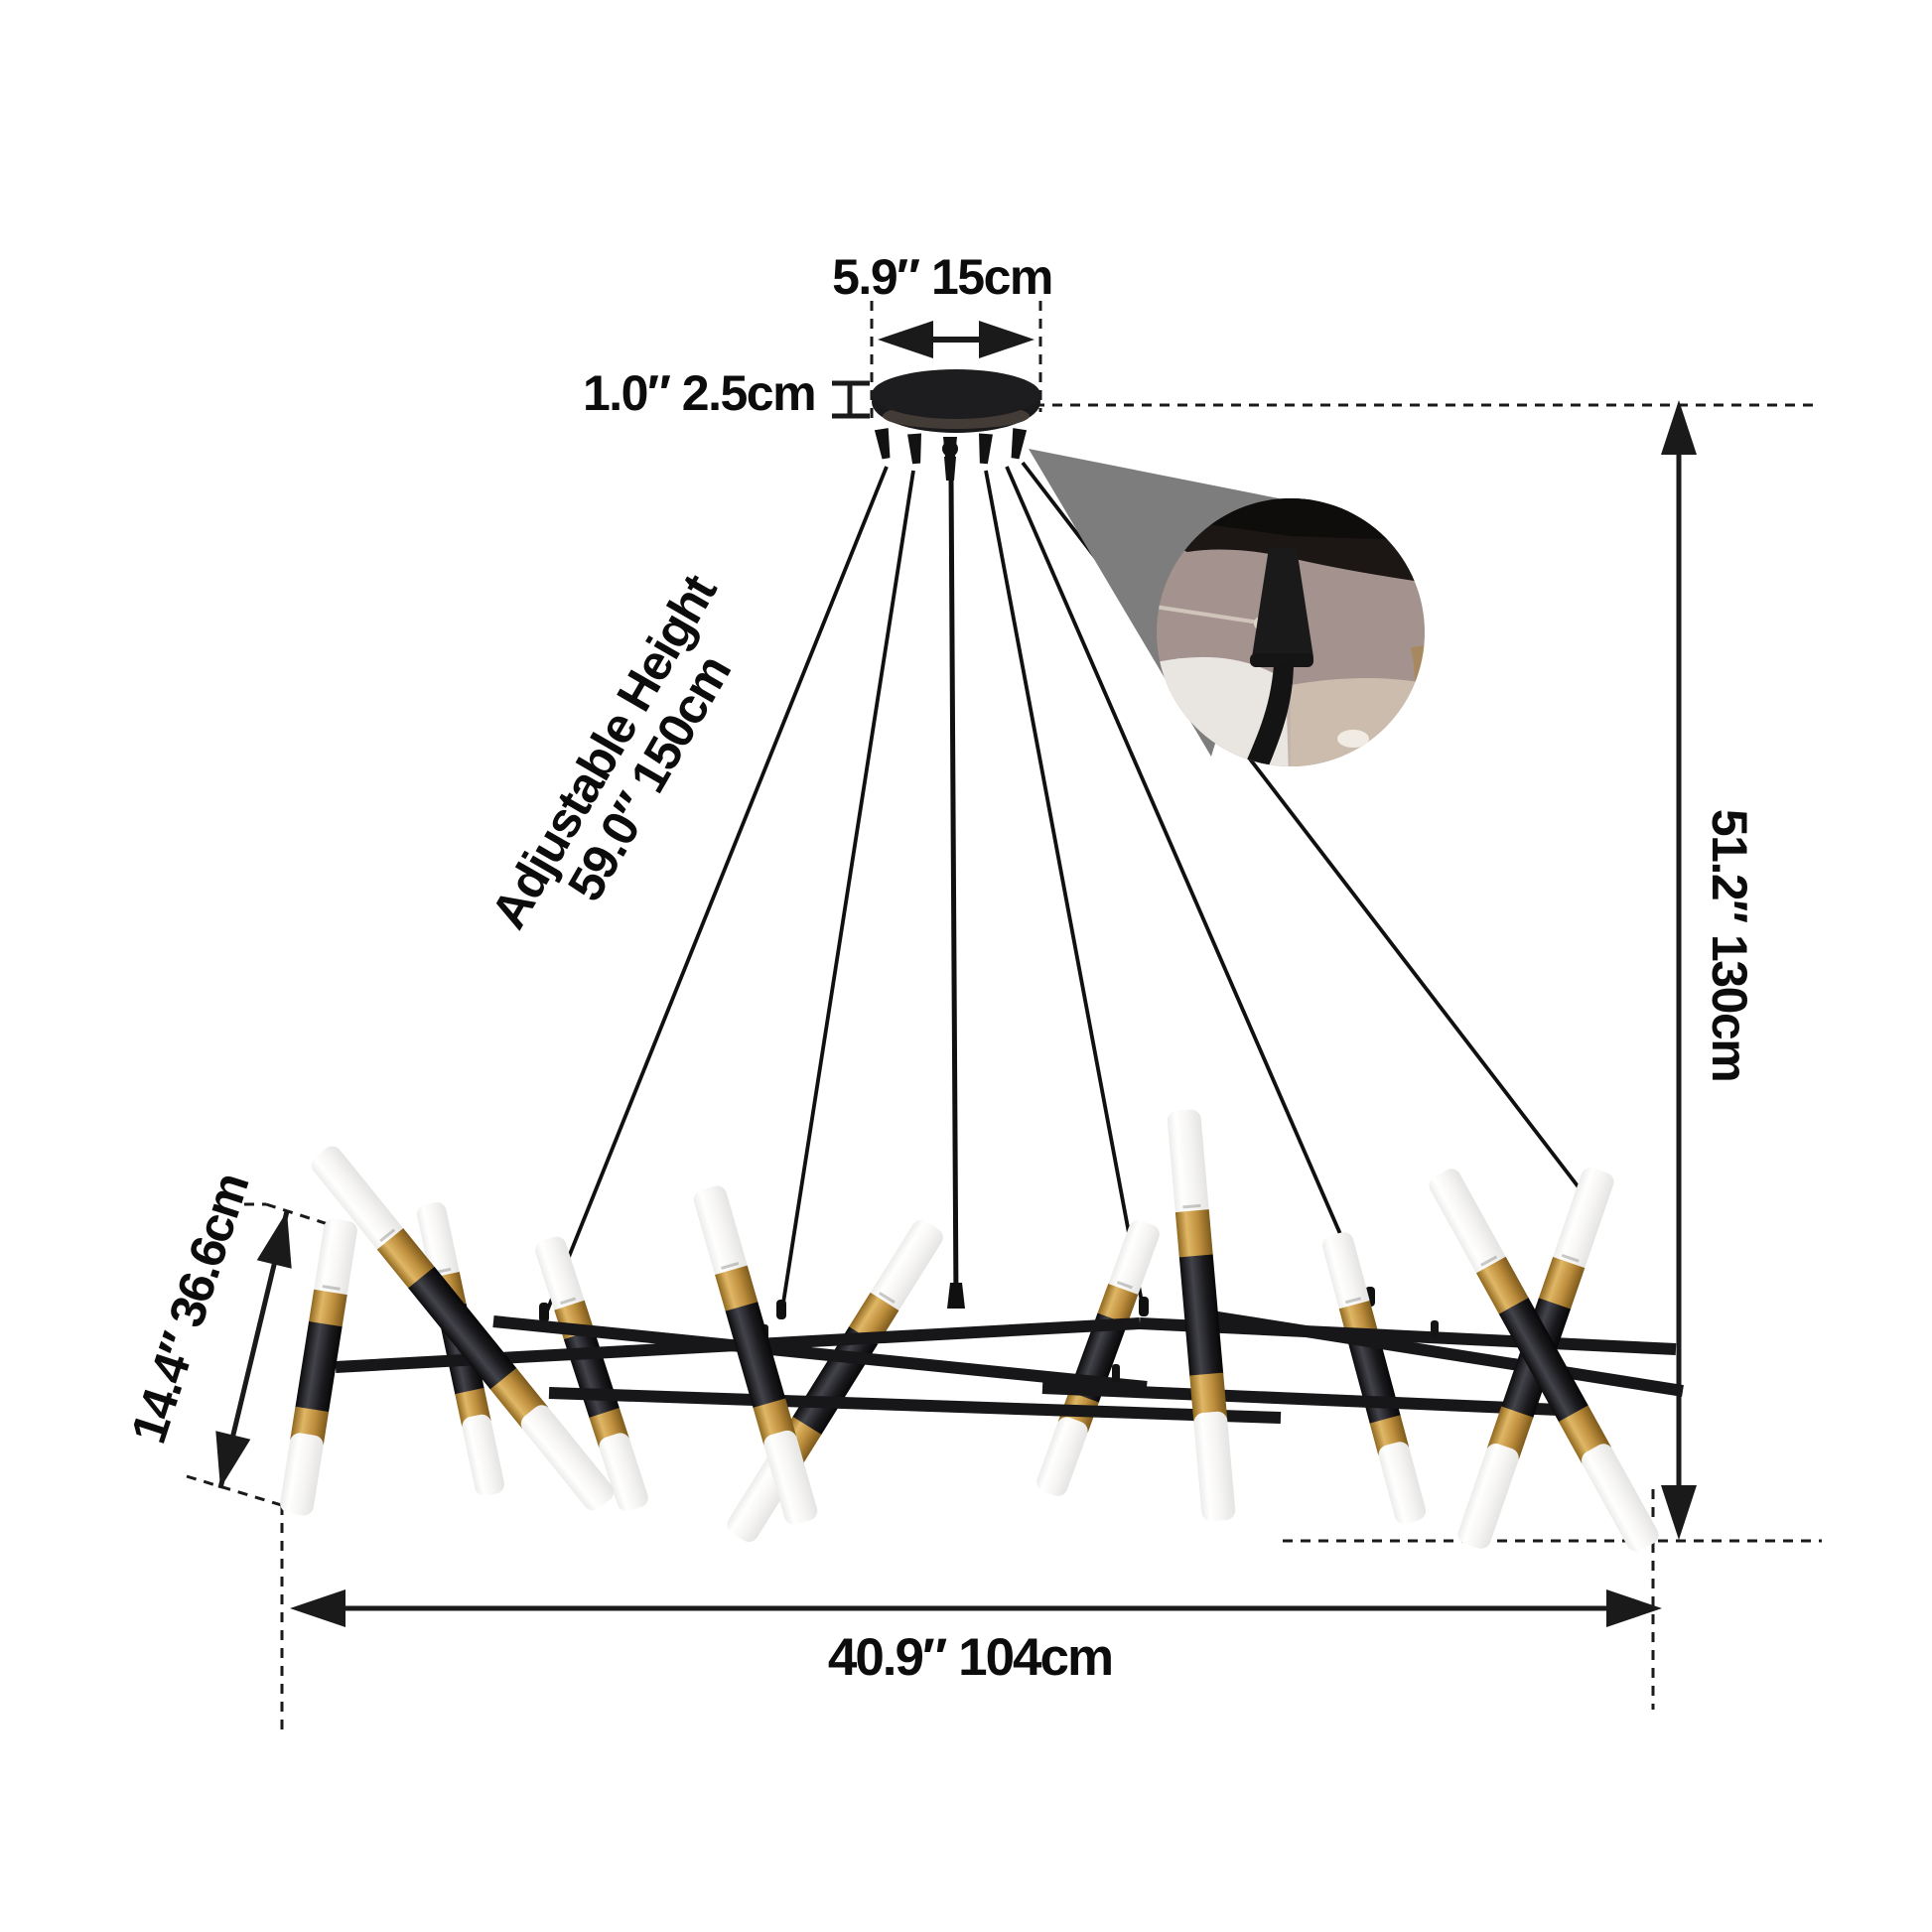  What do you see at coordinates (699, 393) in the screenshot?
I see `svg-text: 1.0″ 2.5cm` at bounding box center [699, 393].